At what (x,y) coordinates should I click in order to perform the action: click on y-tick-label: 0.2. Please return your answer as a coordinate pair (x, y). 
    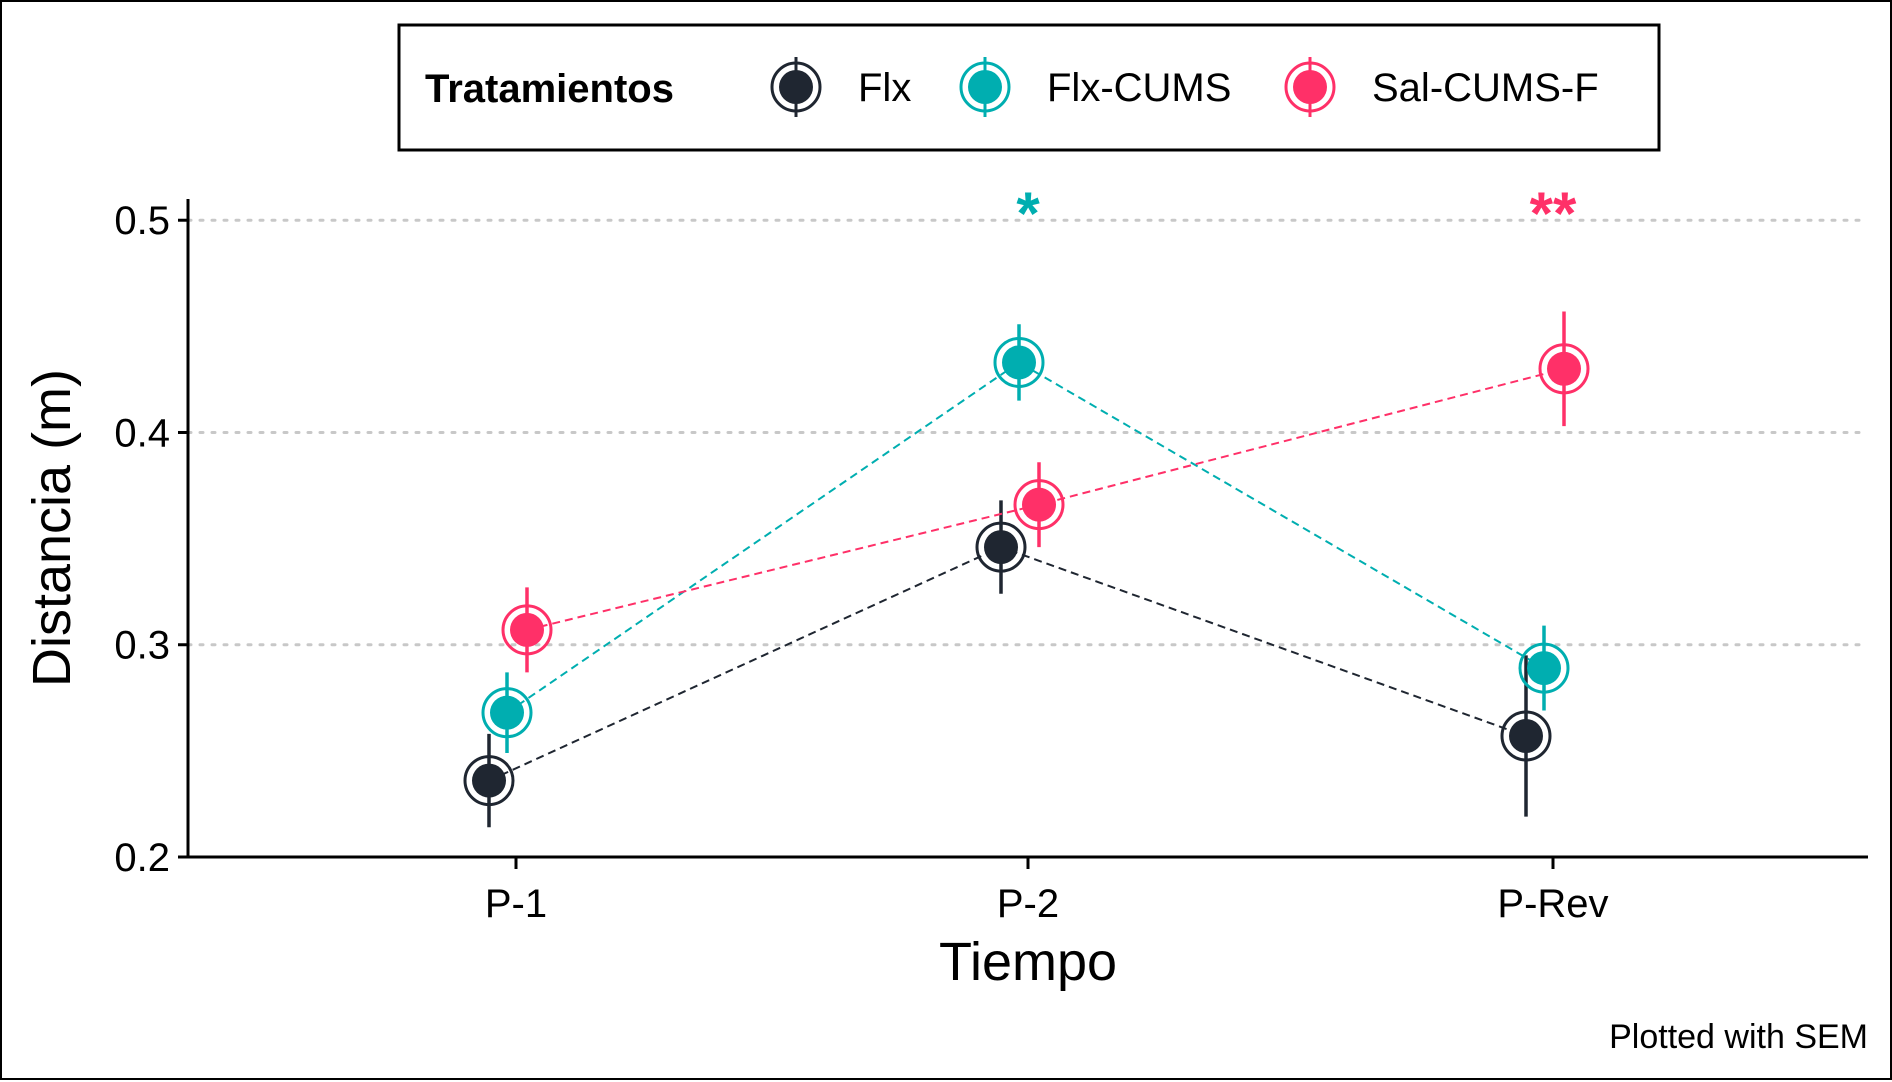
    Looking at the image, I should click on (142, 858).